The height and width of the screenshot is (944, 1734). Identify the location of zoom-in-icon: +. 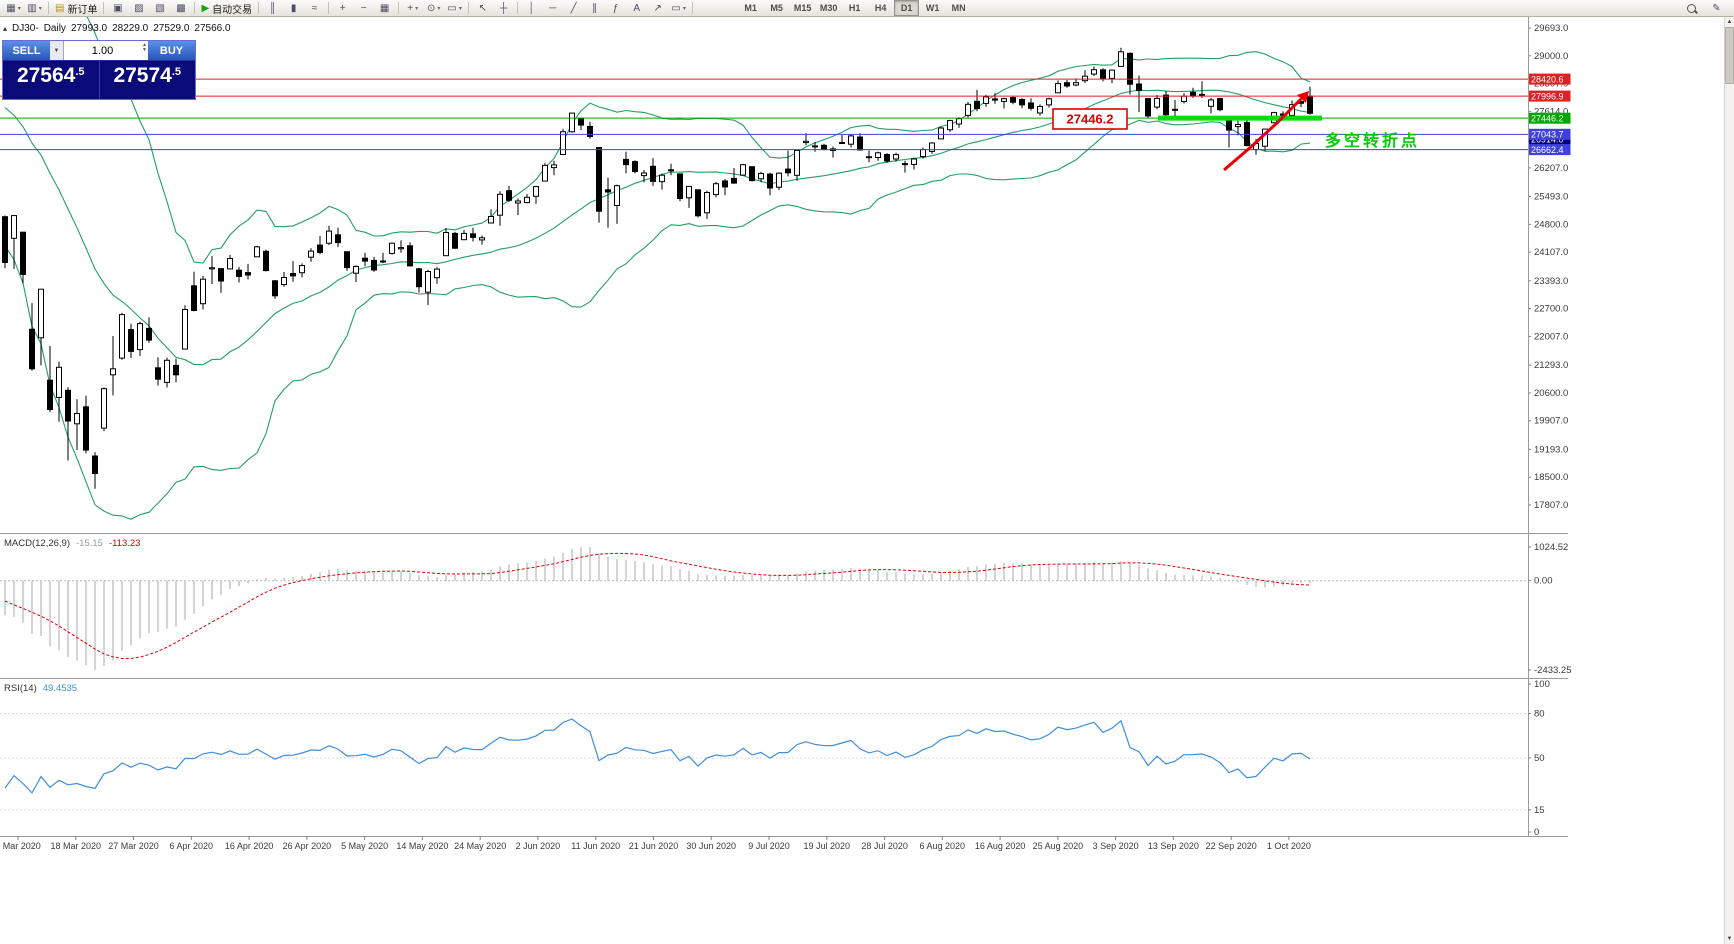
(342, 8).